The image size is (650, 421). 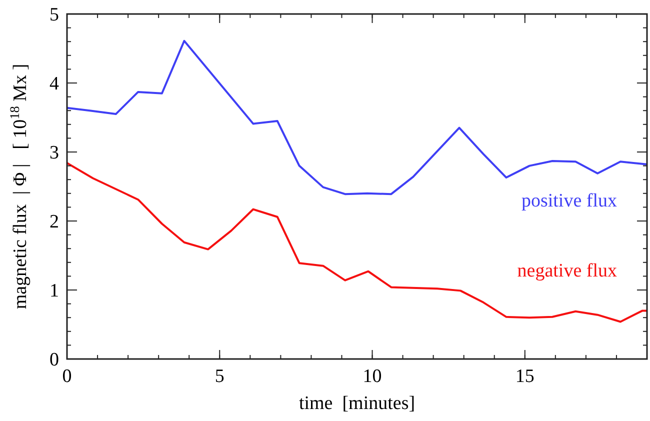 I want to click on x-tick-label: 15, so click(x=524, y=376).